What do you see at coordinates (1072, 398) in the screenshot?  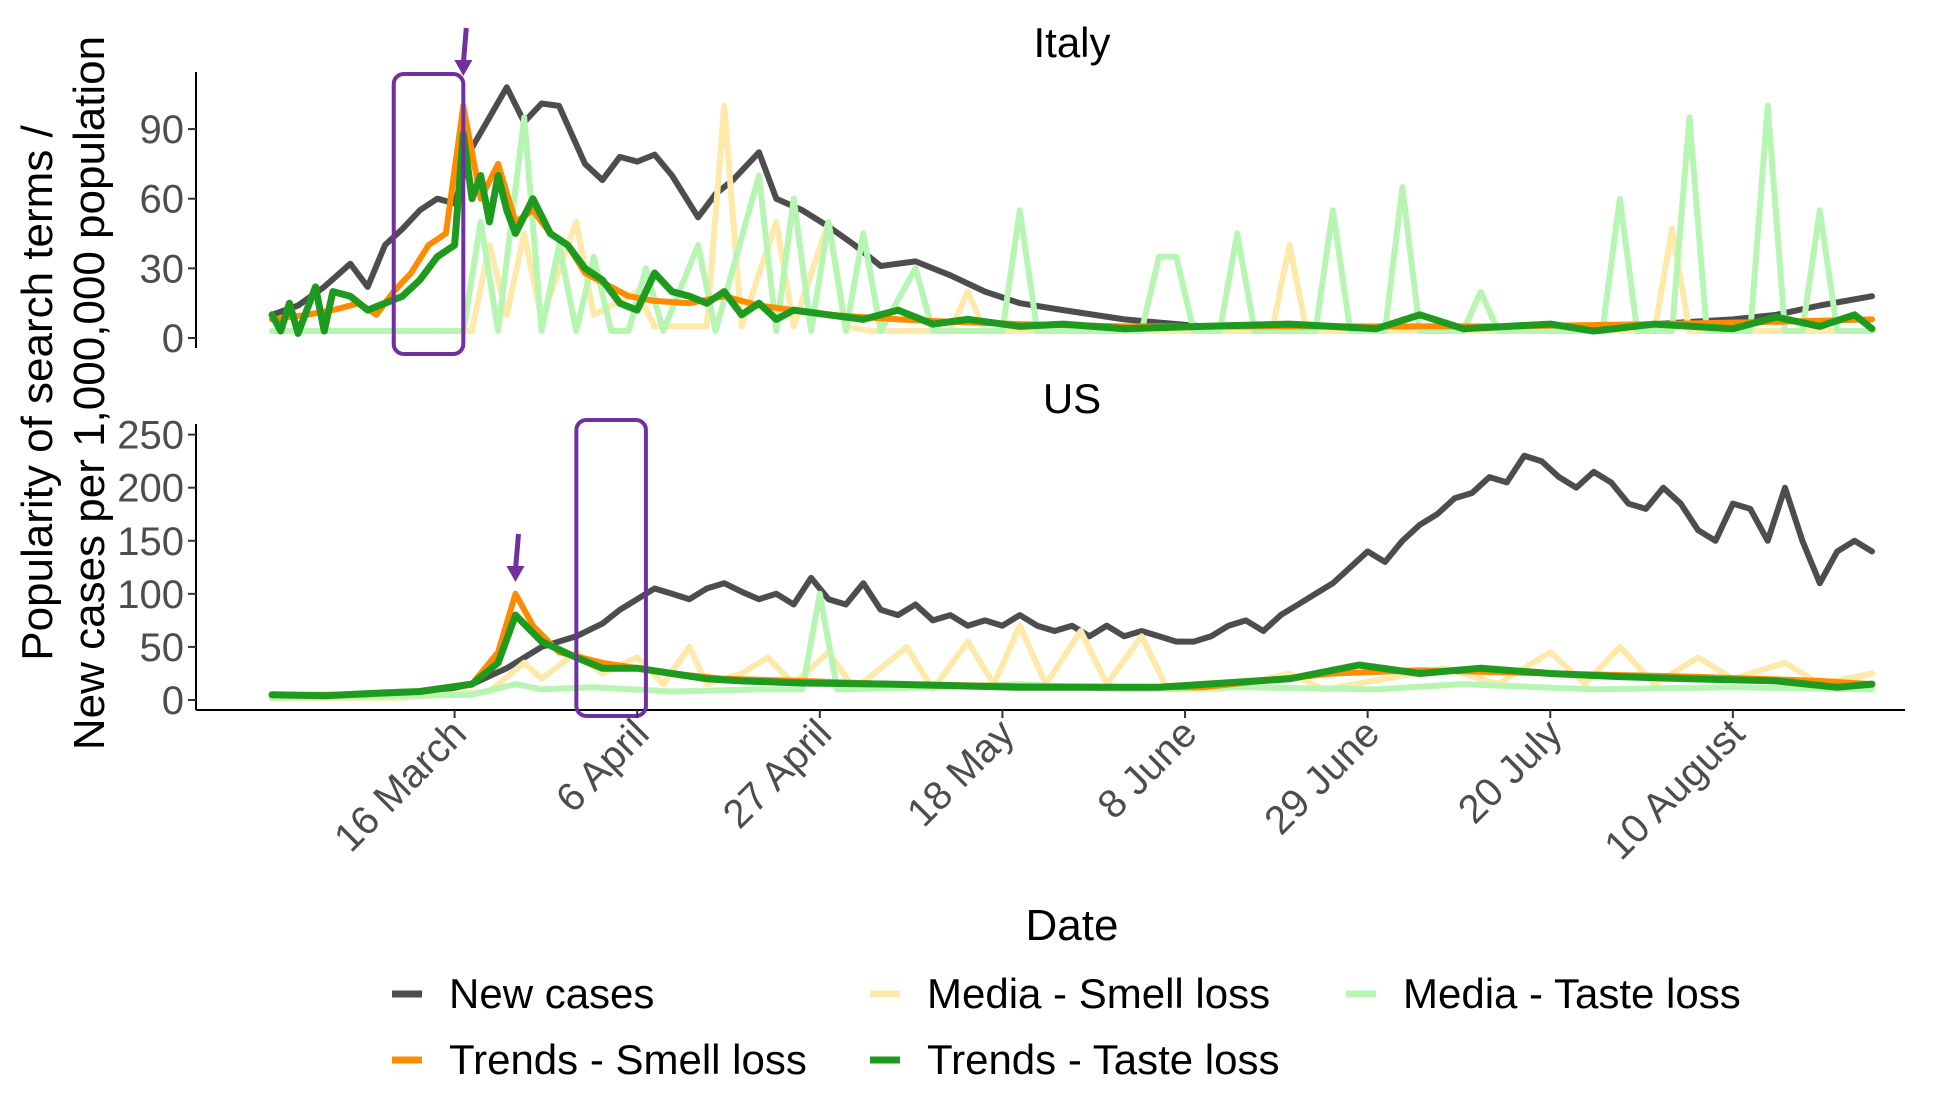 I see `panel-title-us: US` at bounding box center [1072, 398].